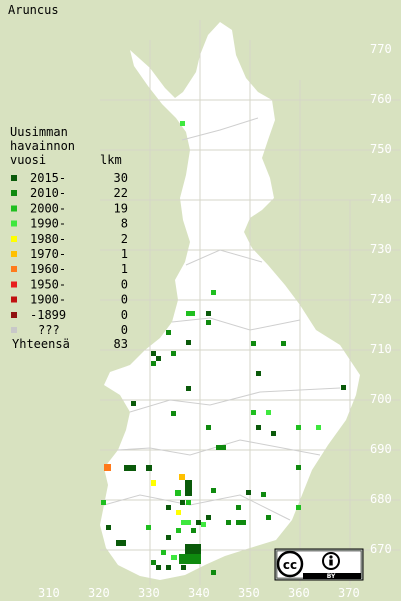 The height and width of the screenshot is (601, 401). I want to click on y-label: 700, so click(381, 399).